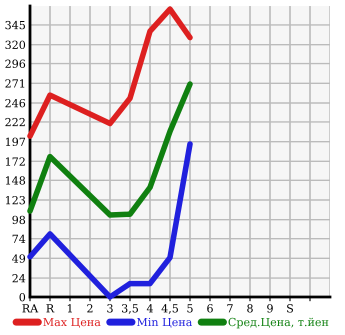  I want to click on y-tick-label: 296, so click(15, 64).